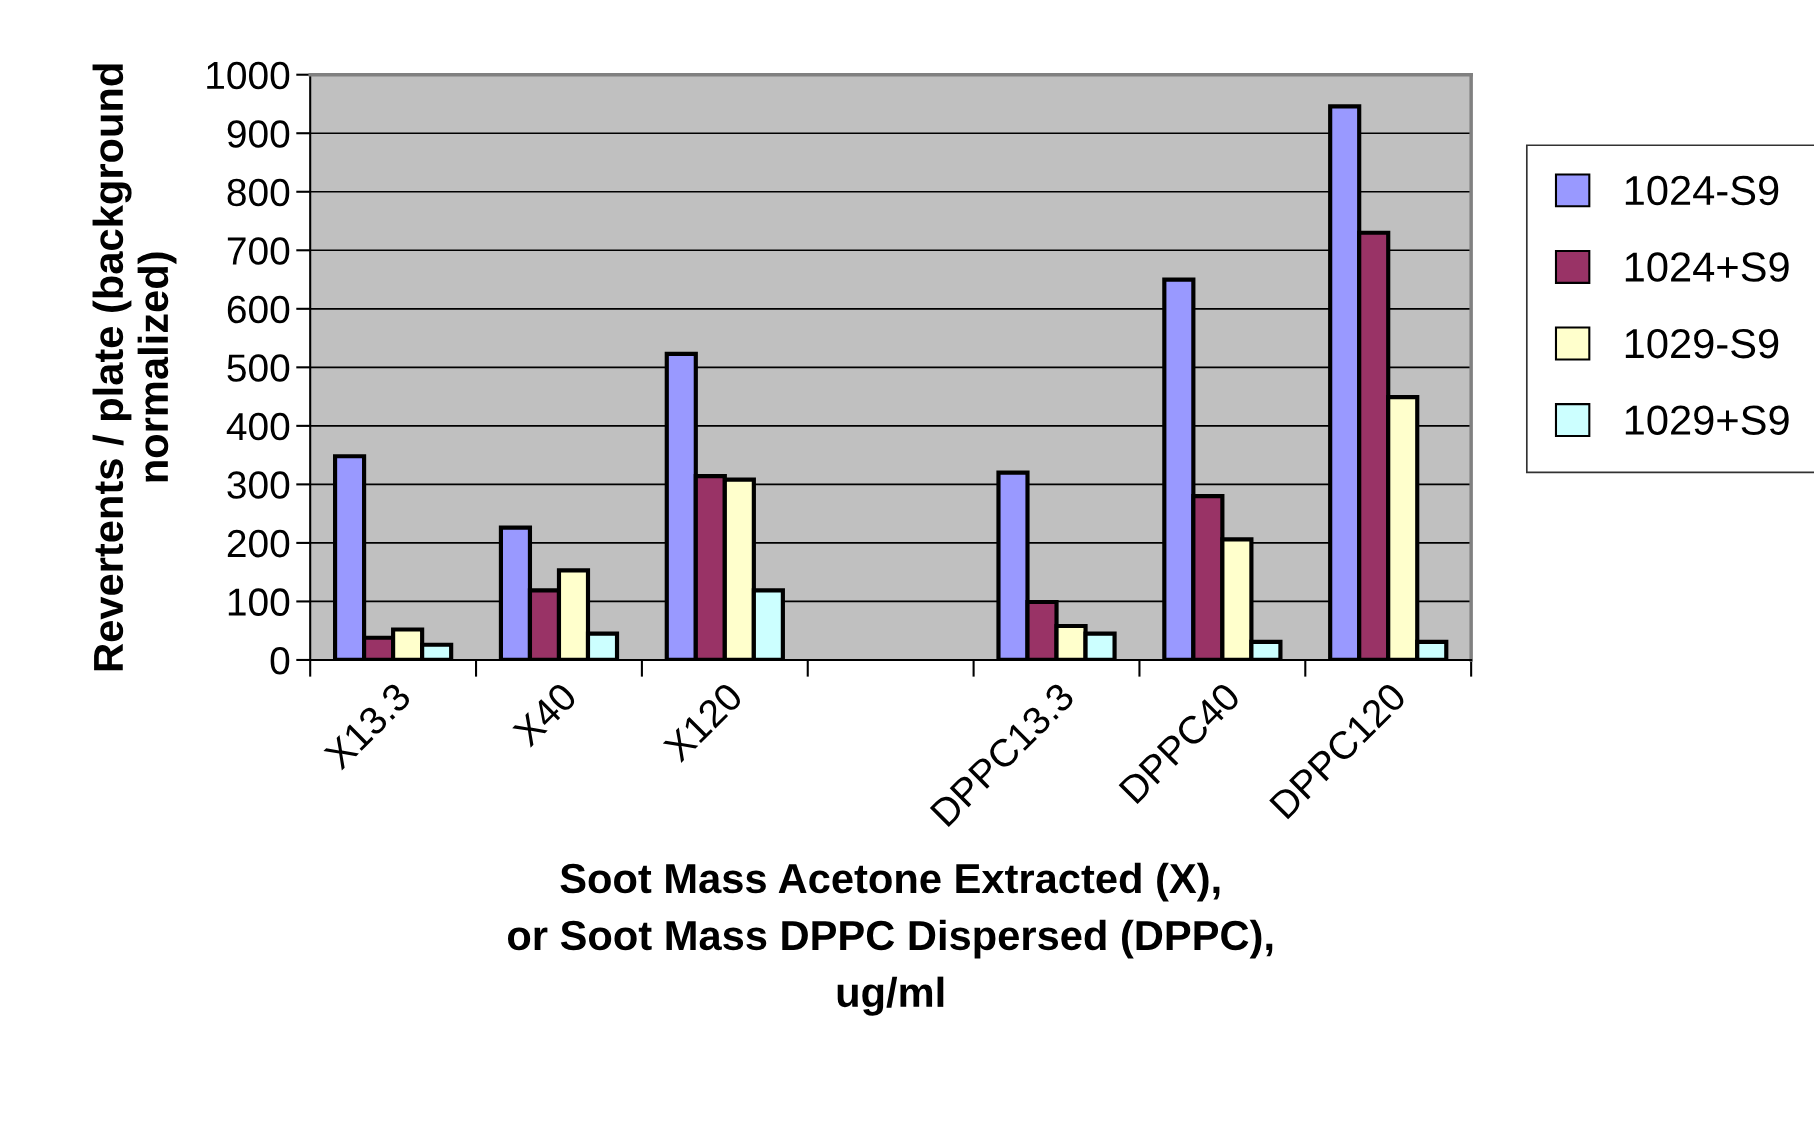 The image size is (1814, 1132). I want to click on y-tick-label: 800, so click(258, 192).